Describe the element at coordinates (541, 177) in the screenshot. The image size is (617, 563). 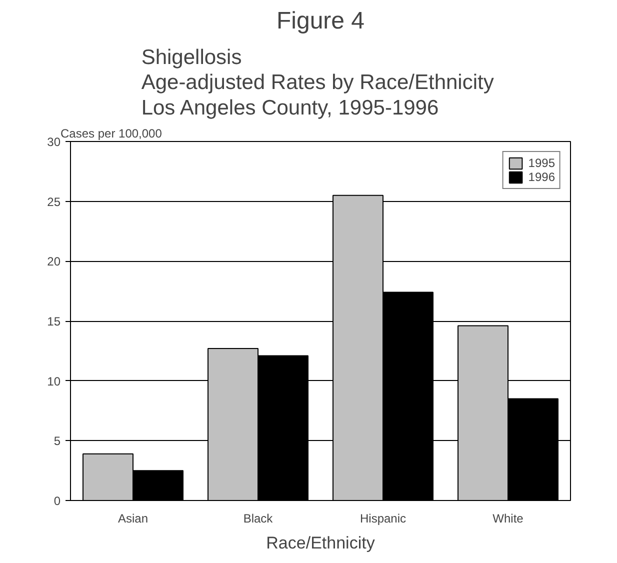
I see `legend-label: 1996` at that location.